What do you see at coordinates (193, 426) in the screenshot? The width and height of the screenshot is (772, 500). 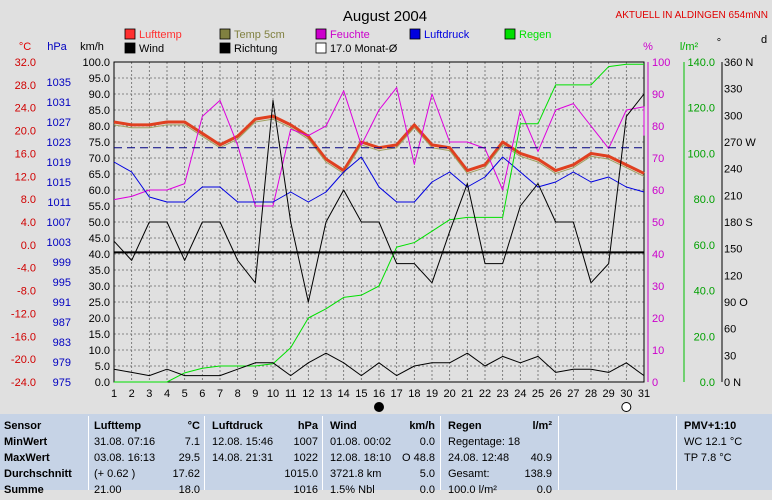 I see `stats-lufttemp-unit: °C` at bounding box center [193, 426].